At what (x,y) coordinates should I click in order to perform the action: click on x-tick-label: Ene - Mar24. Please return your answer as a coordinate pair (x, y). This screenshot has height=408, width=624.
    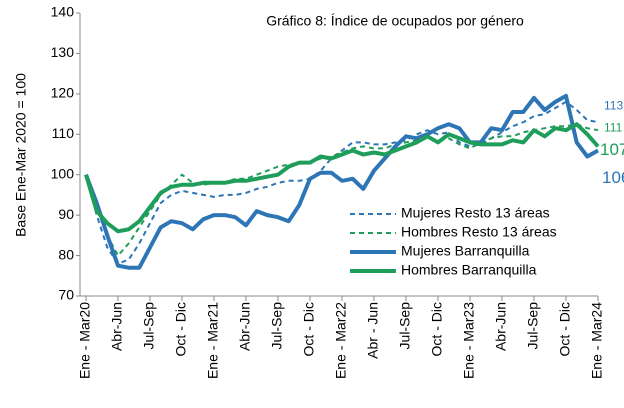
    Looking at the image, I should click on (597, 340).